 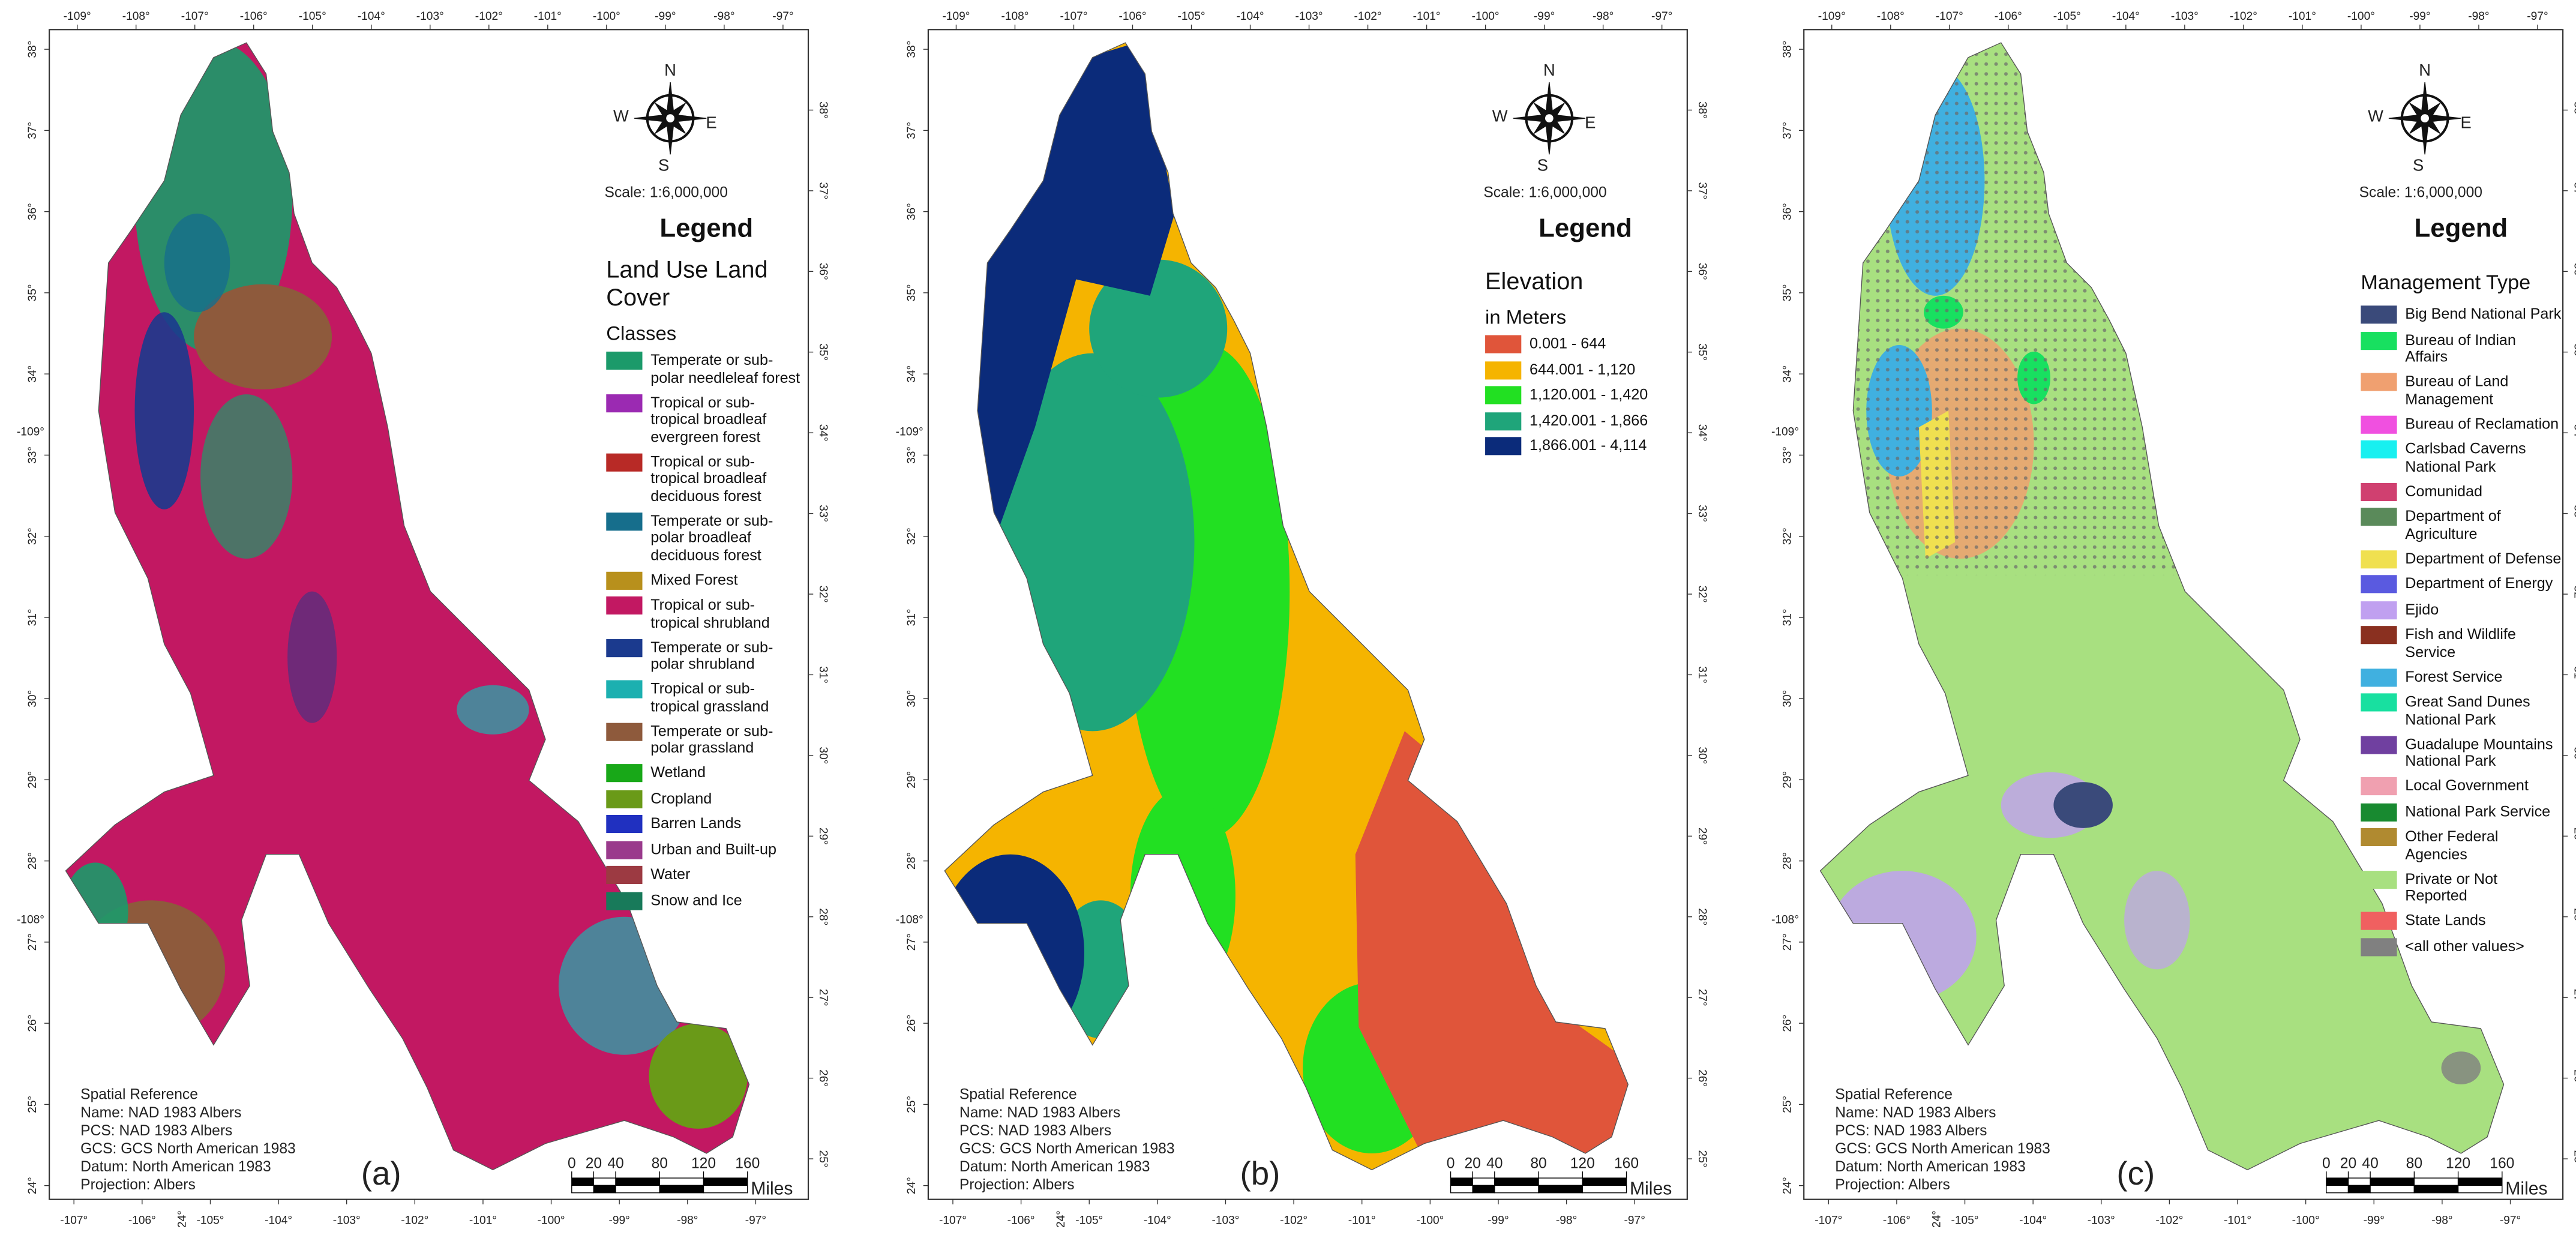 I want to click on right-tick-label: 37°, so click(x=823, y=190).